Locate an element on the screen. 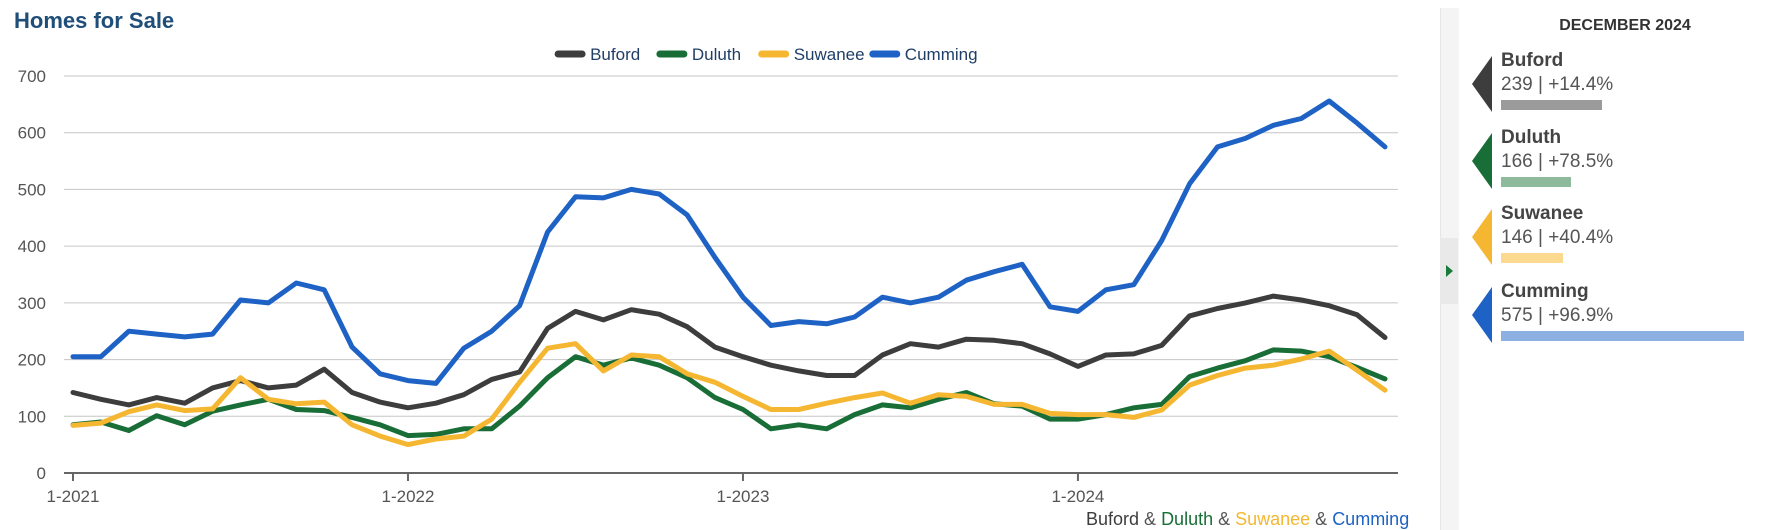  summary-item-buford: Buford 239 | +14.4% is located at coordinates (1627, 85).